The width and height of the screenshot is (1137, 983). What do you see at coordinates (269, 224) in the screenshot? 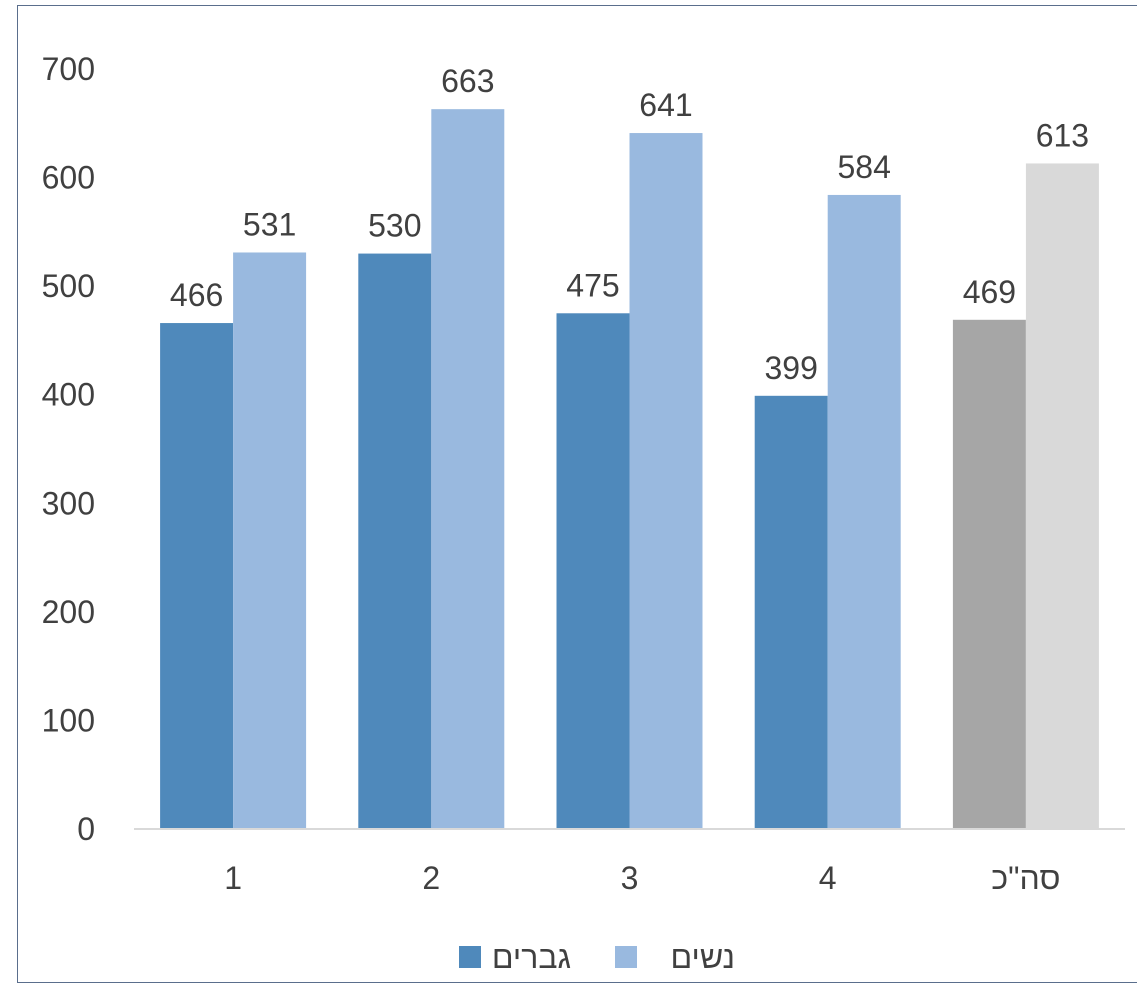
I see `data-label: 531` at bounding box center [269, 224].